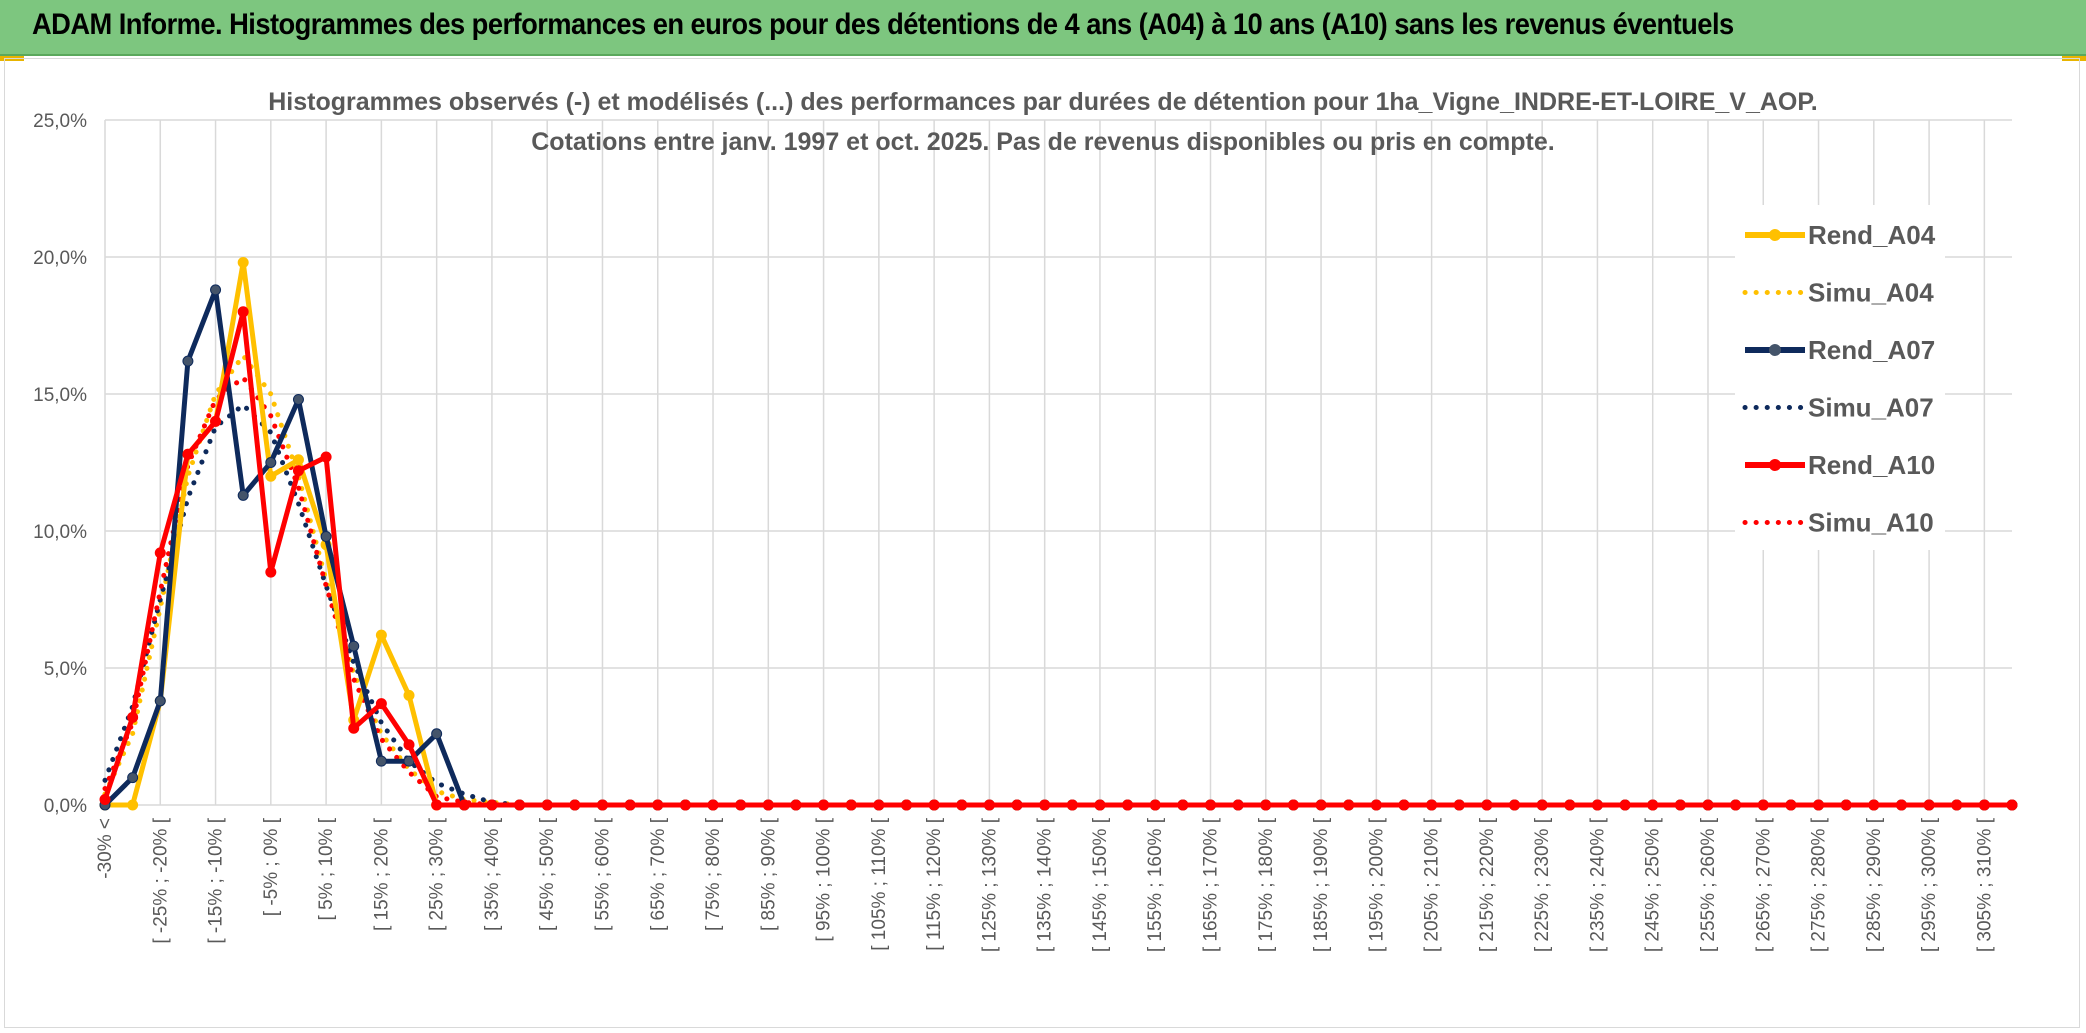 The width and height of the screenshot is (2086, 1033). I want to click on x-tick-label: [ 65% ; 70% [, so click(658, 874).